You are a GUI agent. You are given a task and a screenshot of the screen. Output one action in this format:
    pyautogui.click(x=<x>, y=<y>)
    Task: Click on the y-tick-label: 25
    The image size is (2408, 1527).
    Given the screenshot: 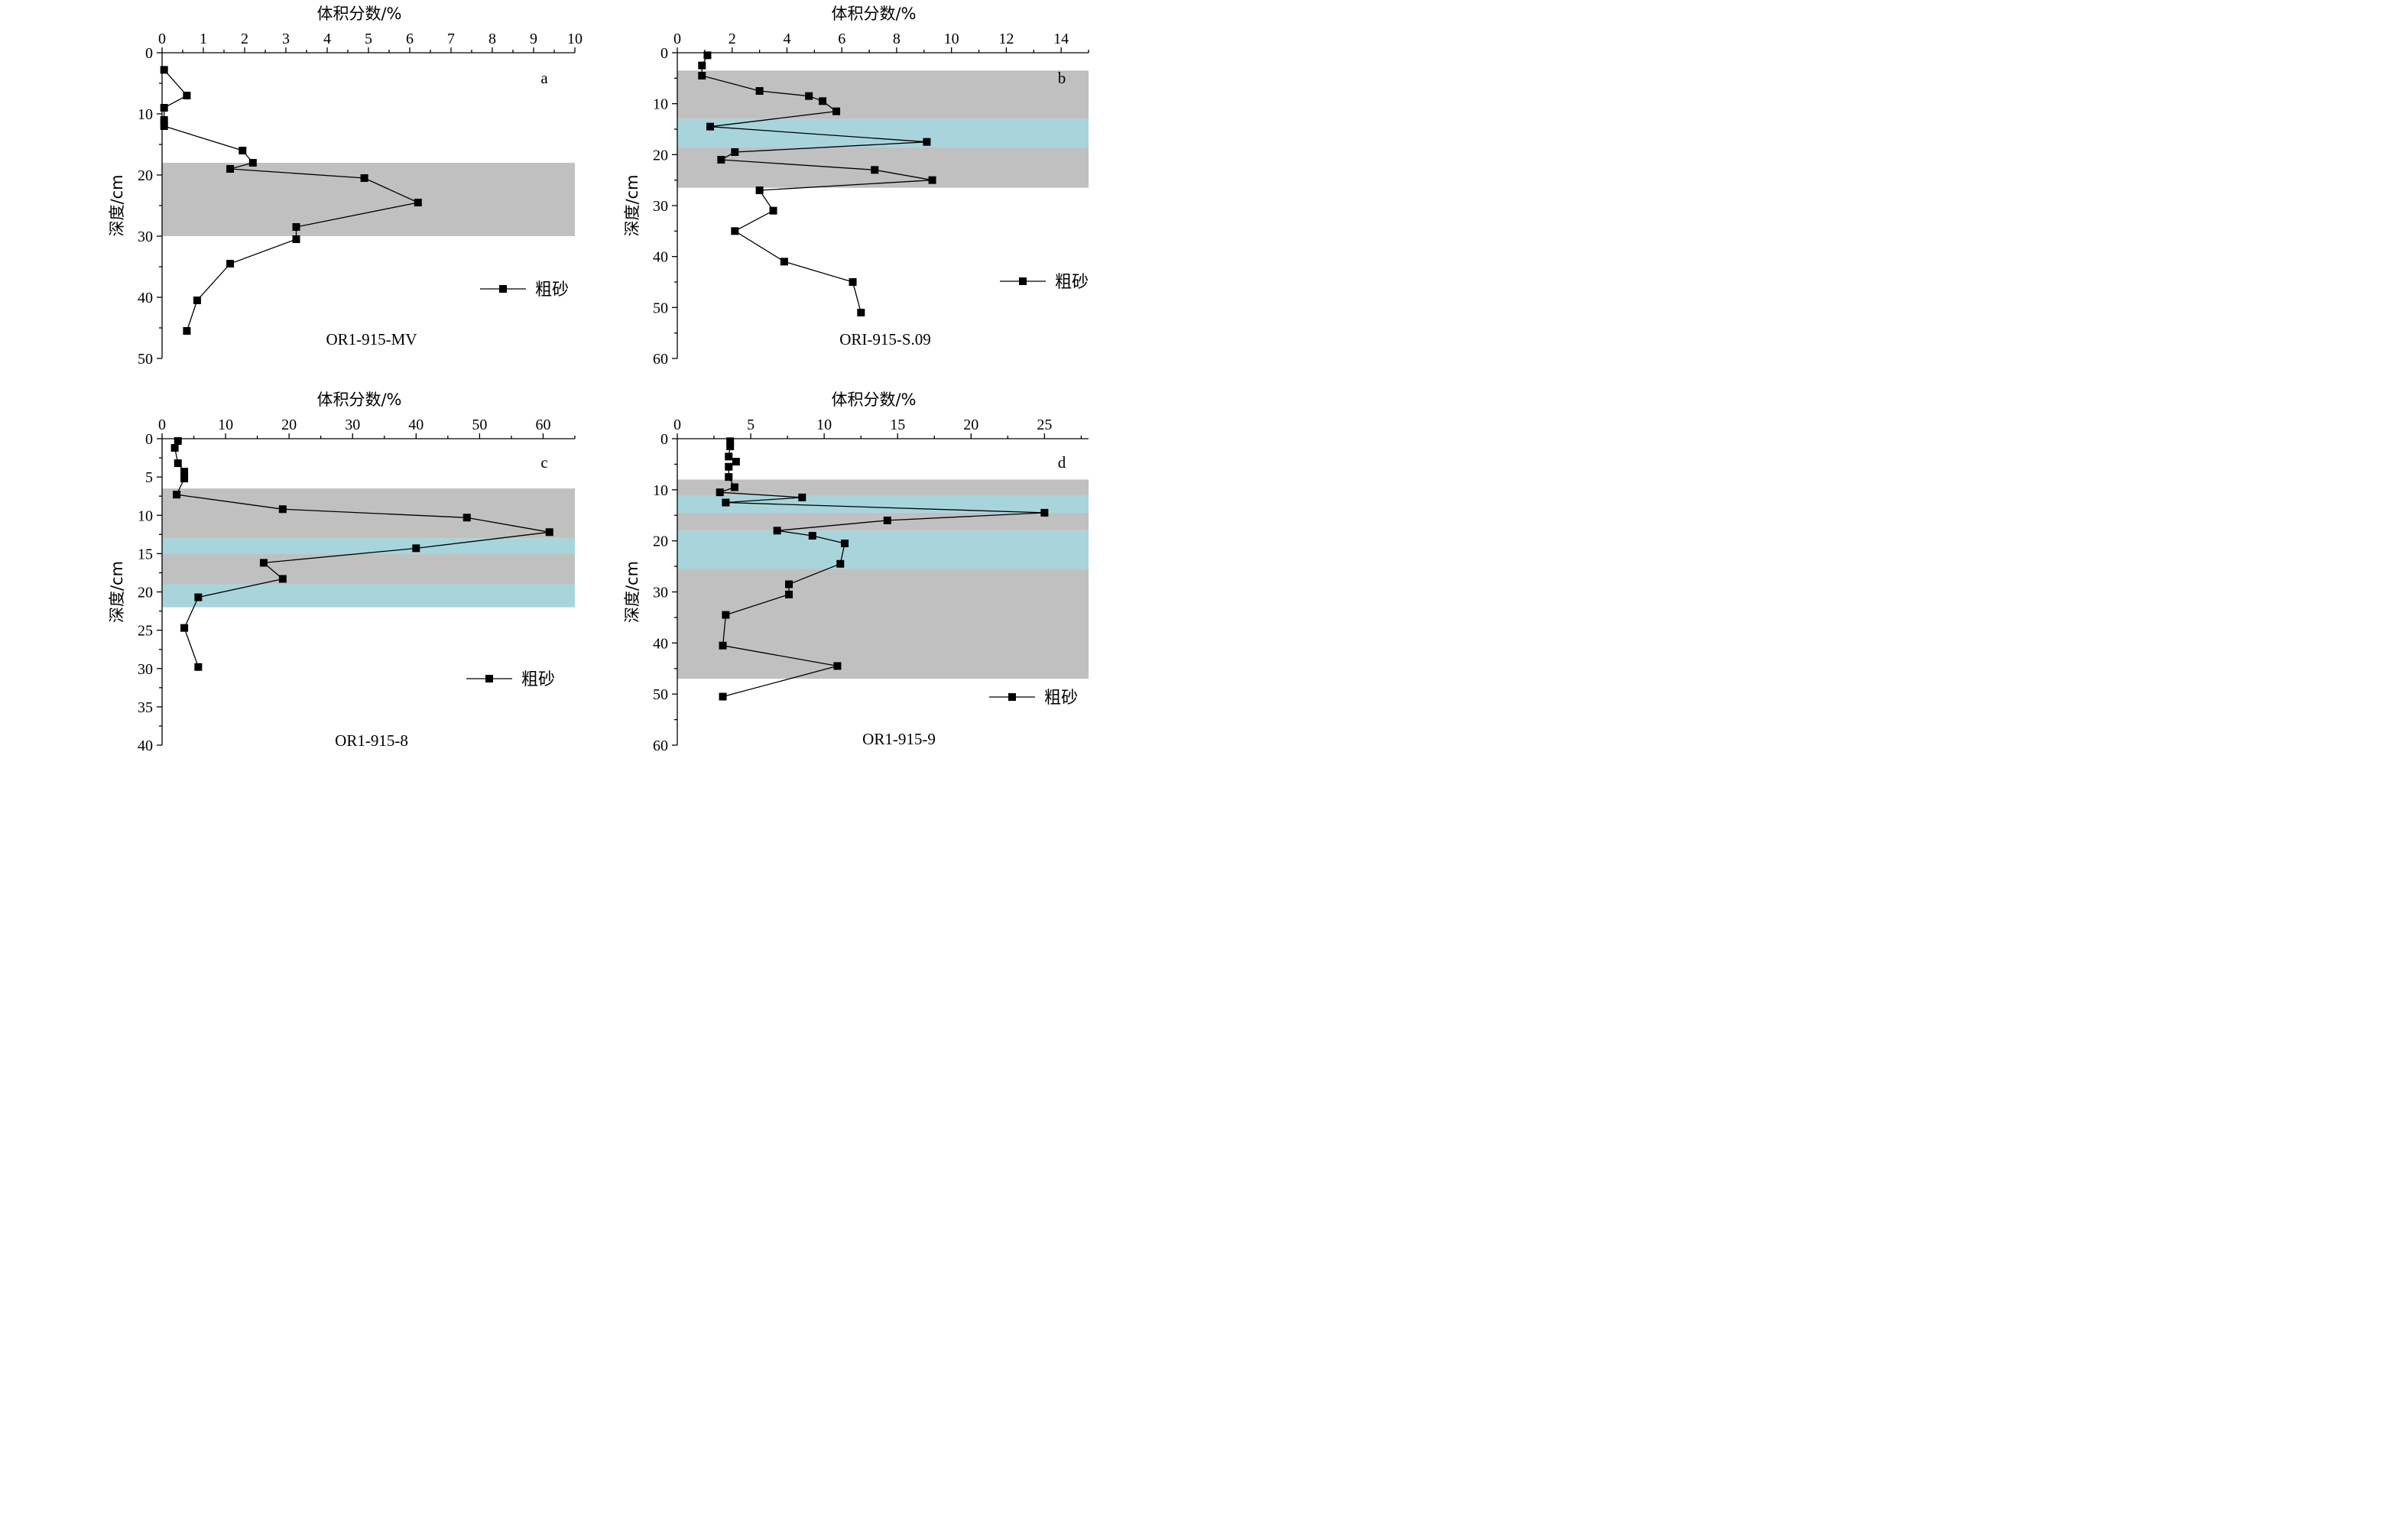 What is the action you would take?
    pyautogui.click(x=146, y=632)
    